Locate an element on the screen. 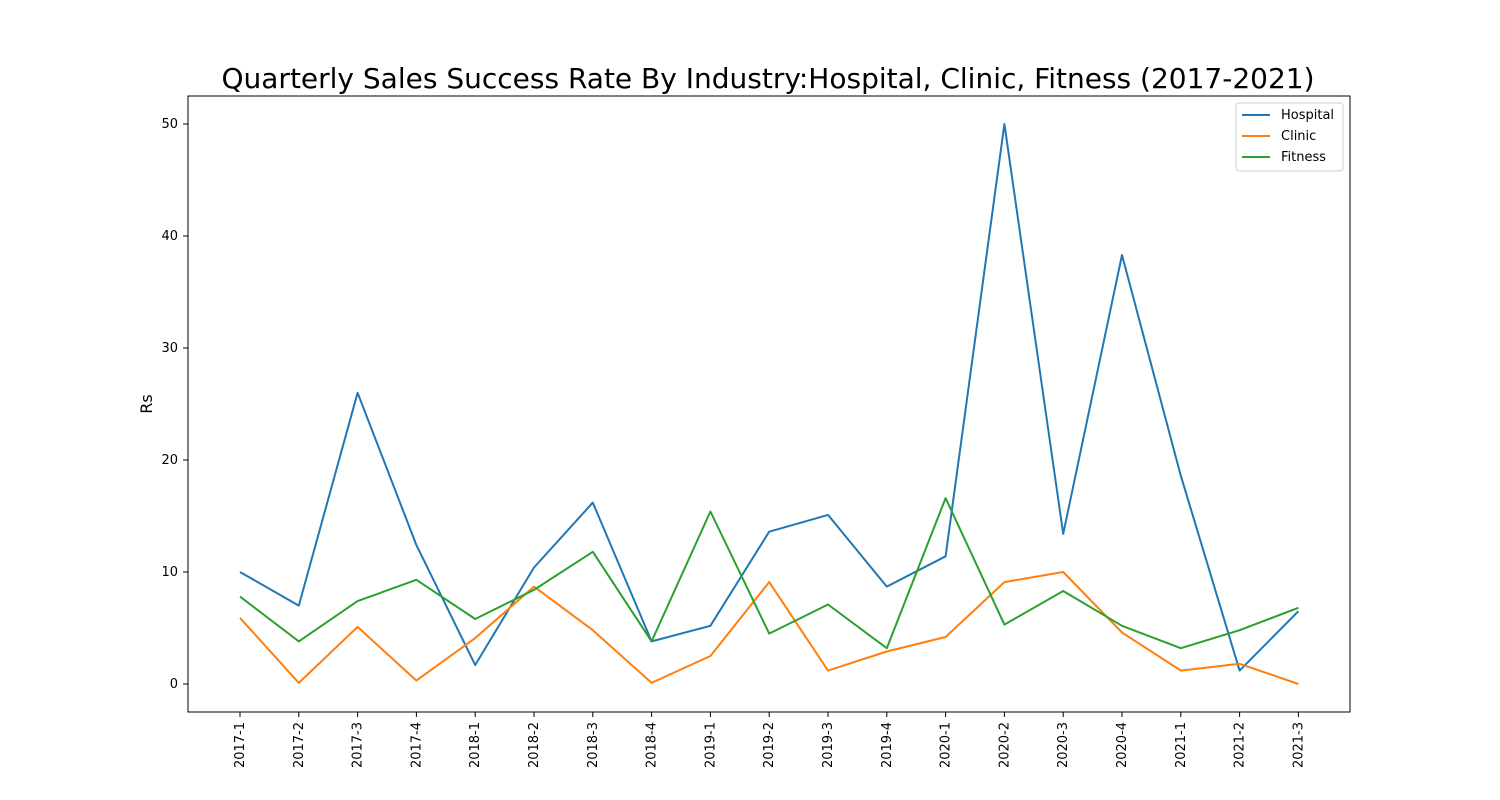  x-tick-label: 2019-3 is located at coordinates (828, 745).